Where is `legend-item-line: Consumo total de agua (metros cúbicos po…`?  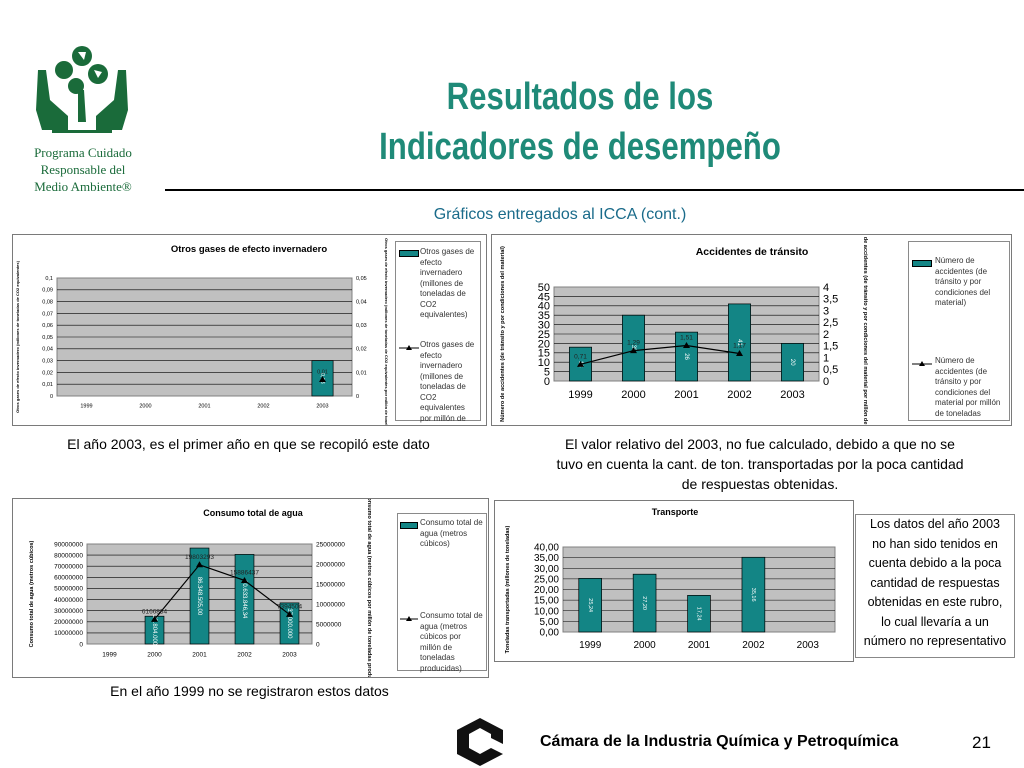 legend-item-line: Consumo total de agua (metros cúbicos po… is located at coordinates (451, 642).